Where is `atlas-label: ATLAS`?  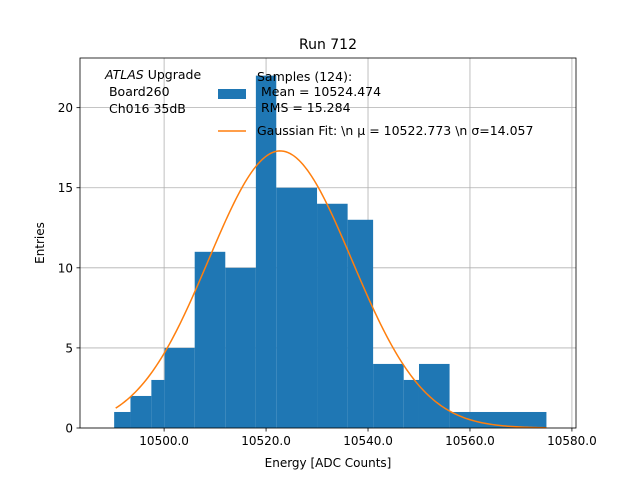 atlas-label: ATLAS is located at coordinates (124, 74).